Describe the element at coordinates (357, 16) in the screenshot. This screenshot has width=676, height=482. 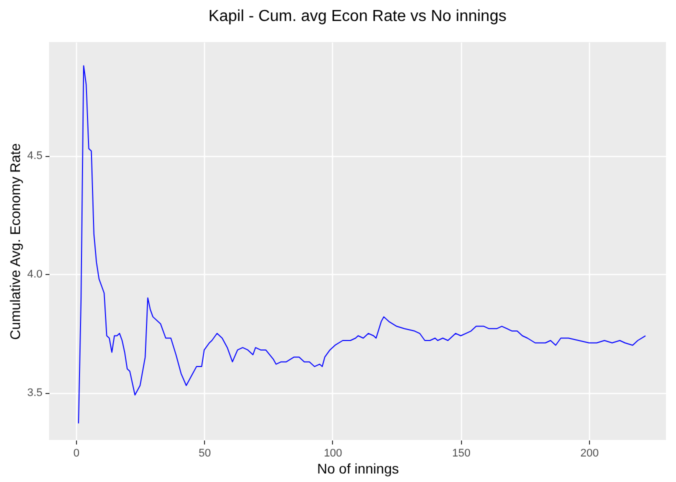
I see `chart-title: Kapil - Cum. avg Econ Rate vs No innings` at that location.